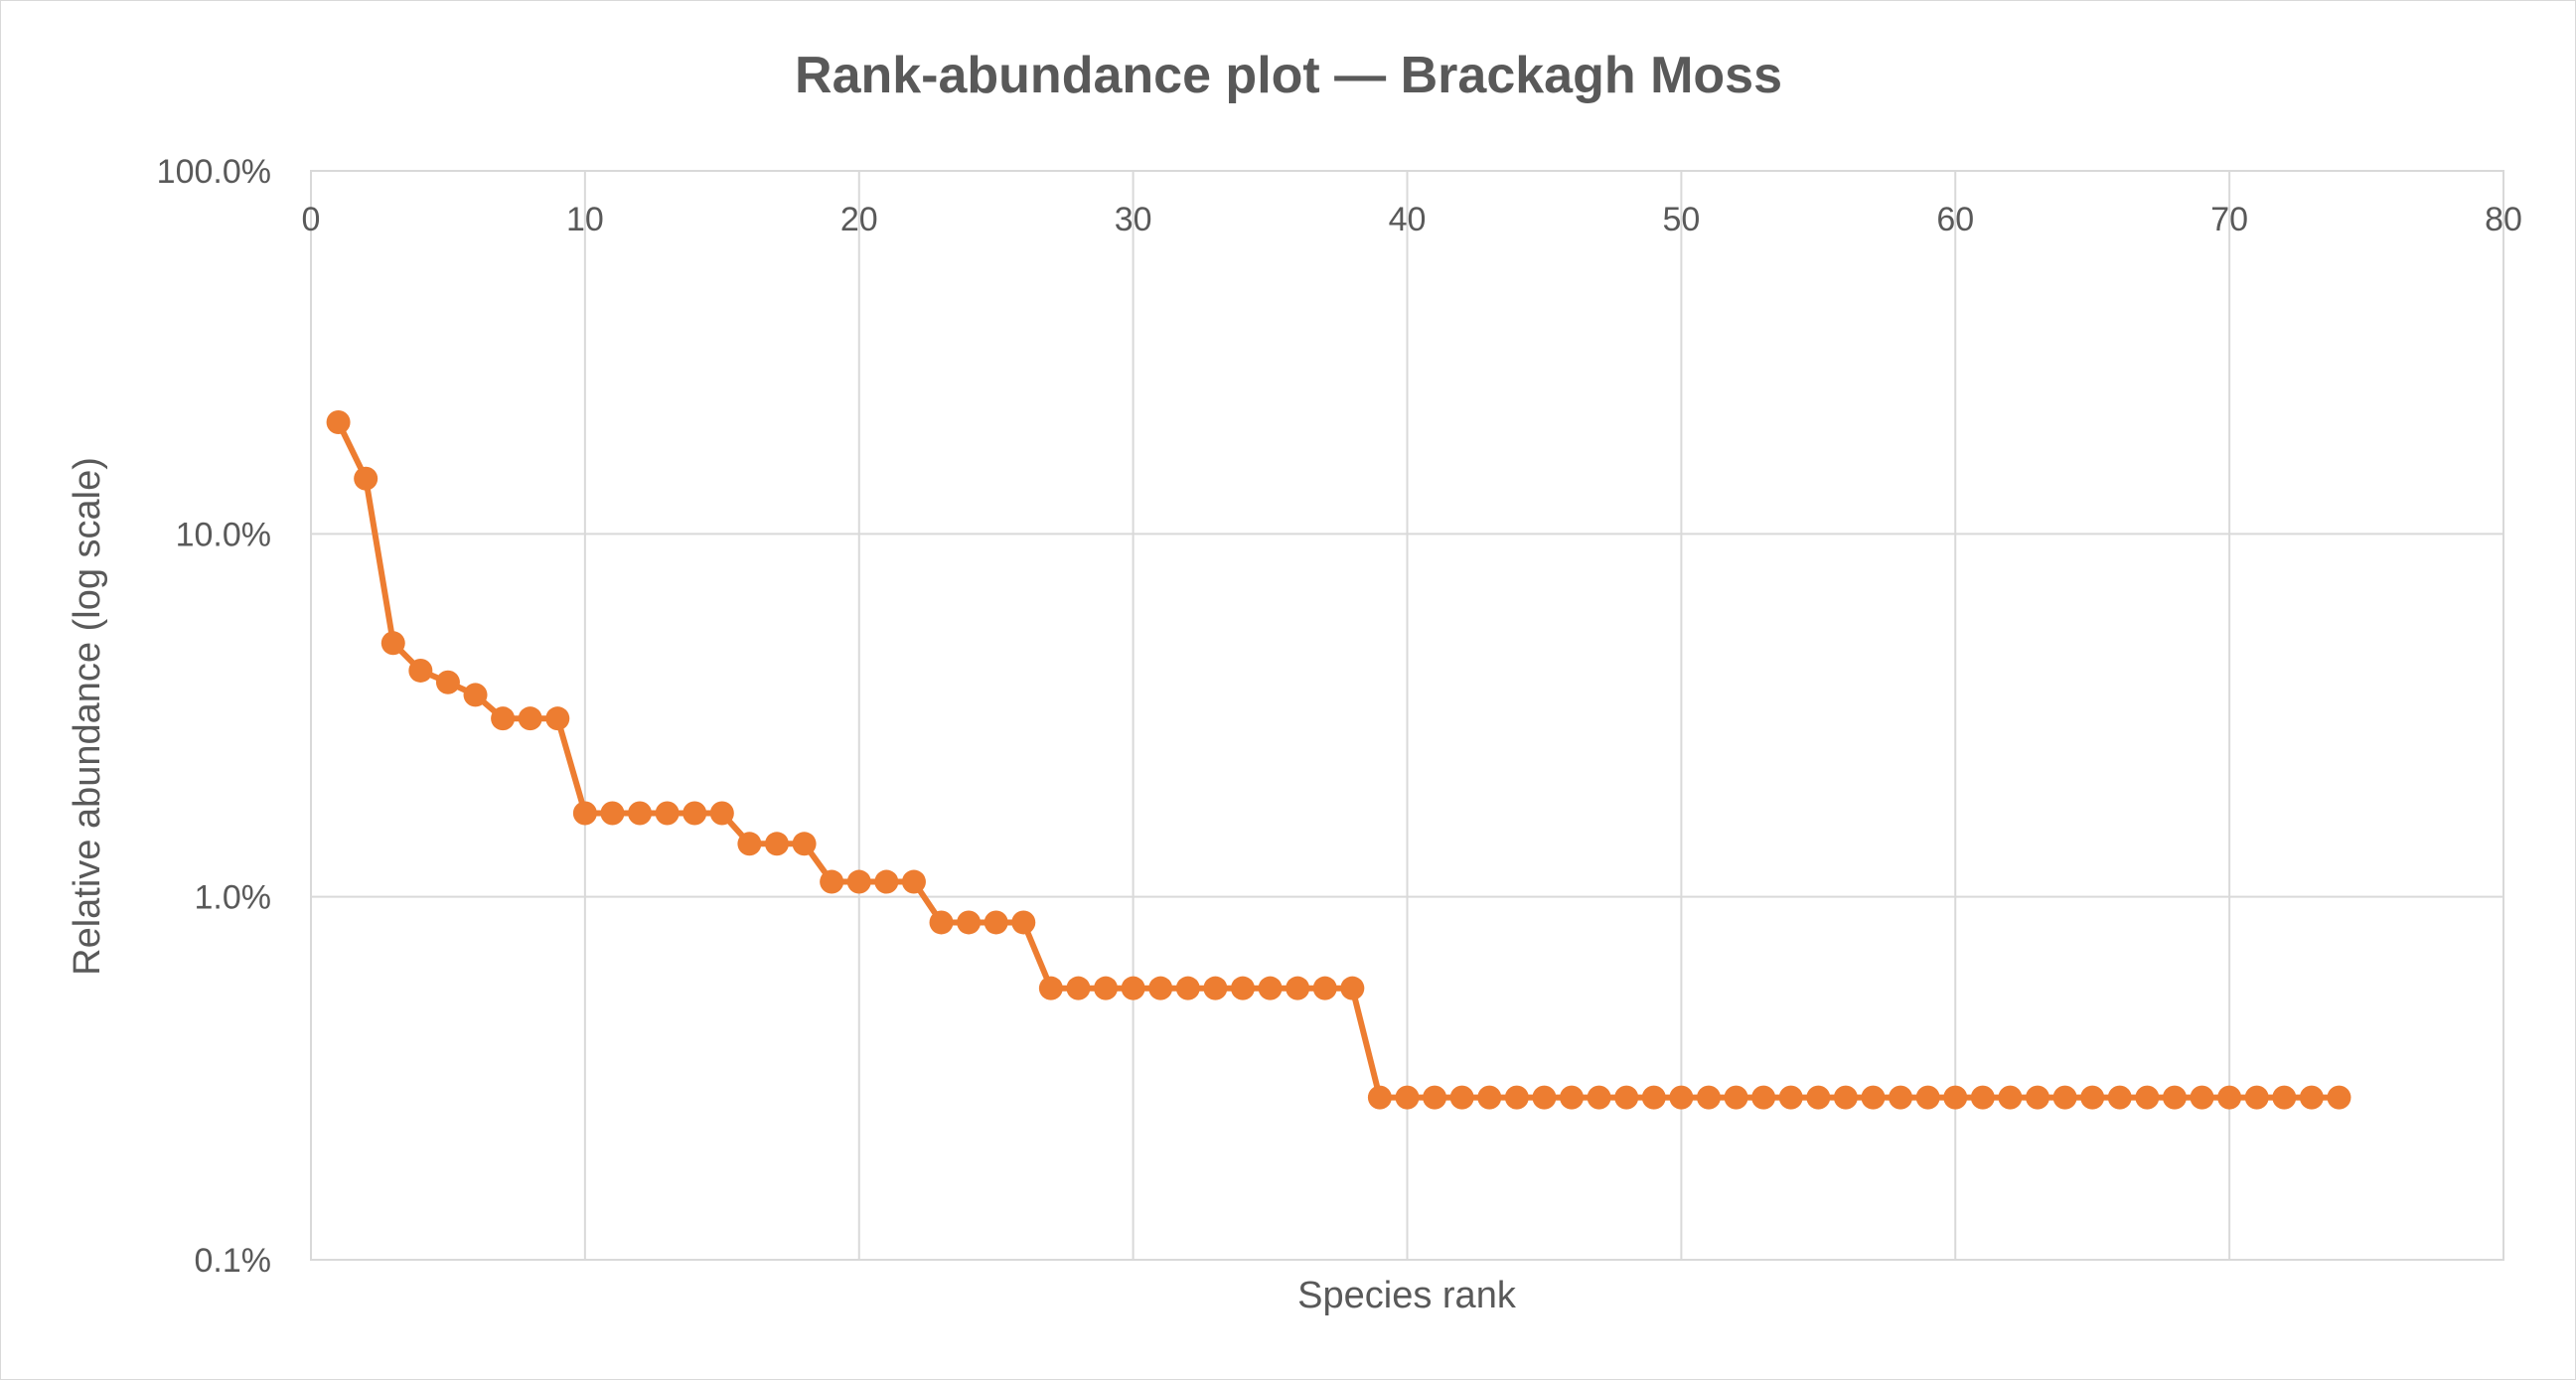  Describe the element at coordinates (2229, 220) in the screenshot. I see `x-tick-label: 70` at that location.